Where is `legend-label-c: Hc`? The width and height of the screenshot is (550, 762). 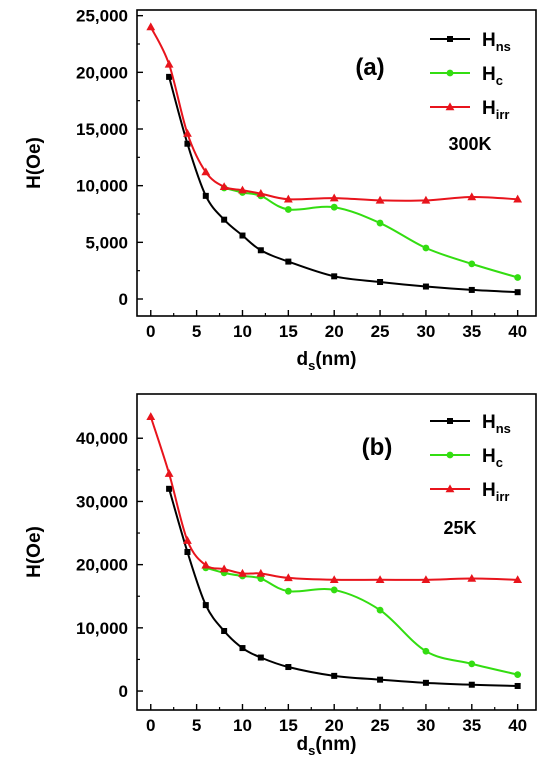 legend-label-c: Hc is located at coordinates (492, 76).